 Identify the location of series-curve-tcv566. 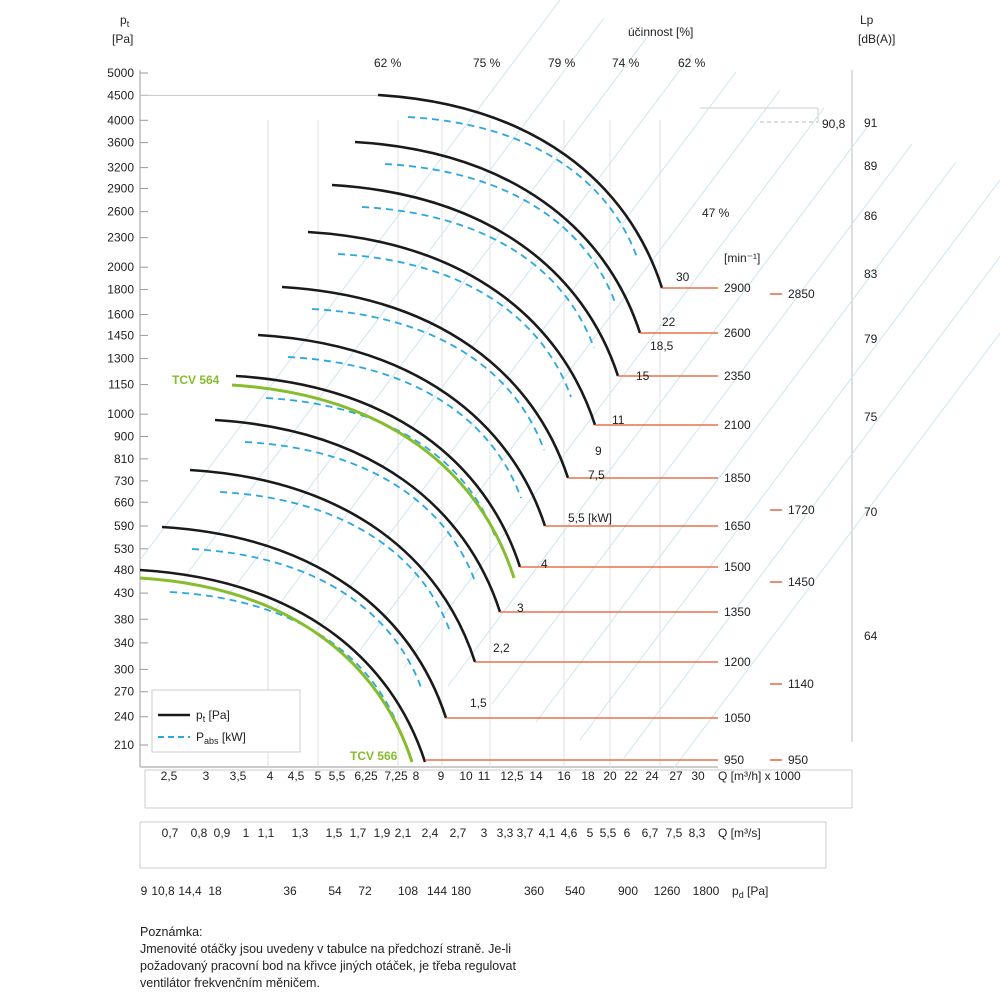
(276, 669).